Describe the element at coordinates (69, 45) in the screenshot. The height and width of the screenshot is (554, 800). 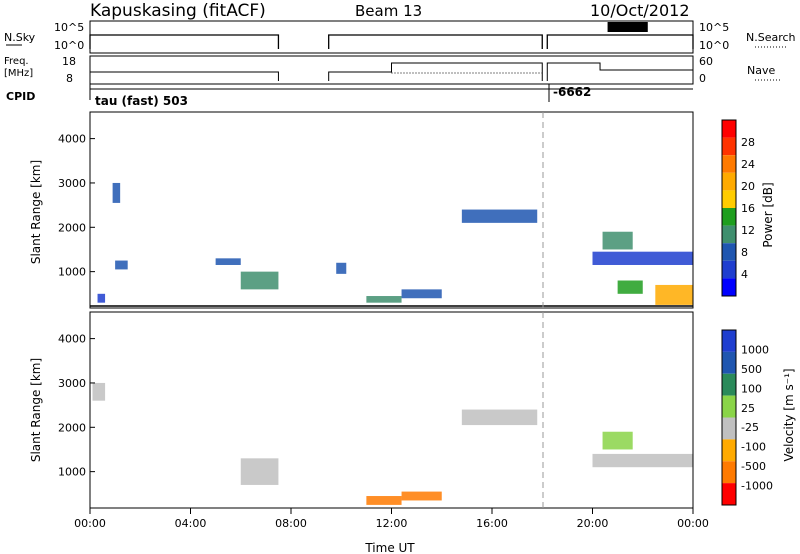
I see `noise-left-tick-bottom: 10^0` at that location.